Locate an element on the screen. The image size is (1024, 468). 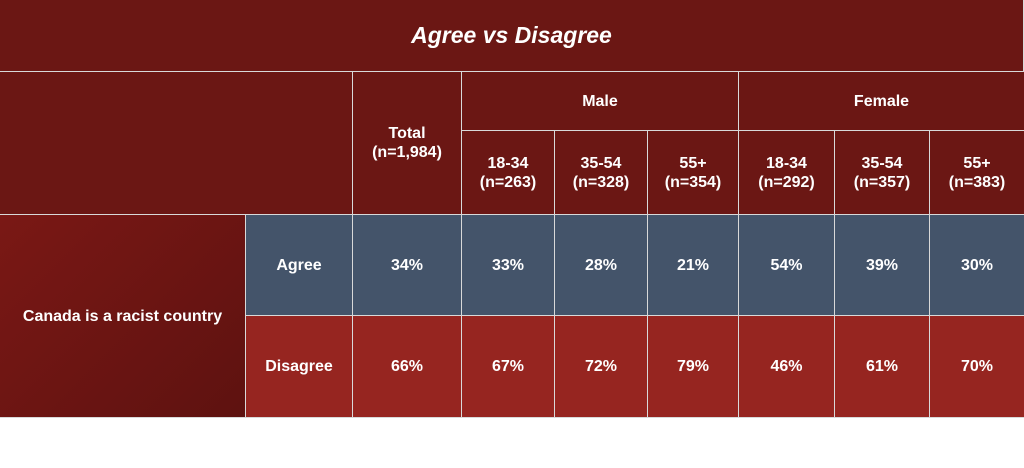
column-header-male-18-34: 18-34 (n=263) is located at coordinates (508, 173).